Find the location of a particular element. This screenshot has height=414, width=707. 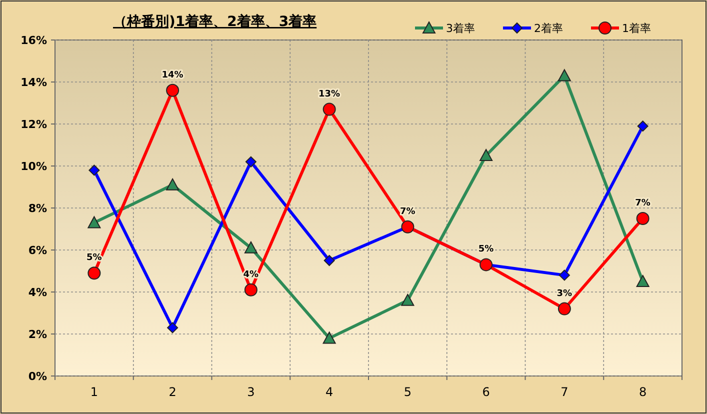

x-tick-label: 7 is located at coordinates (564, 392).